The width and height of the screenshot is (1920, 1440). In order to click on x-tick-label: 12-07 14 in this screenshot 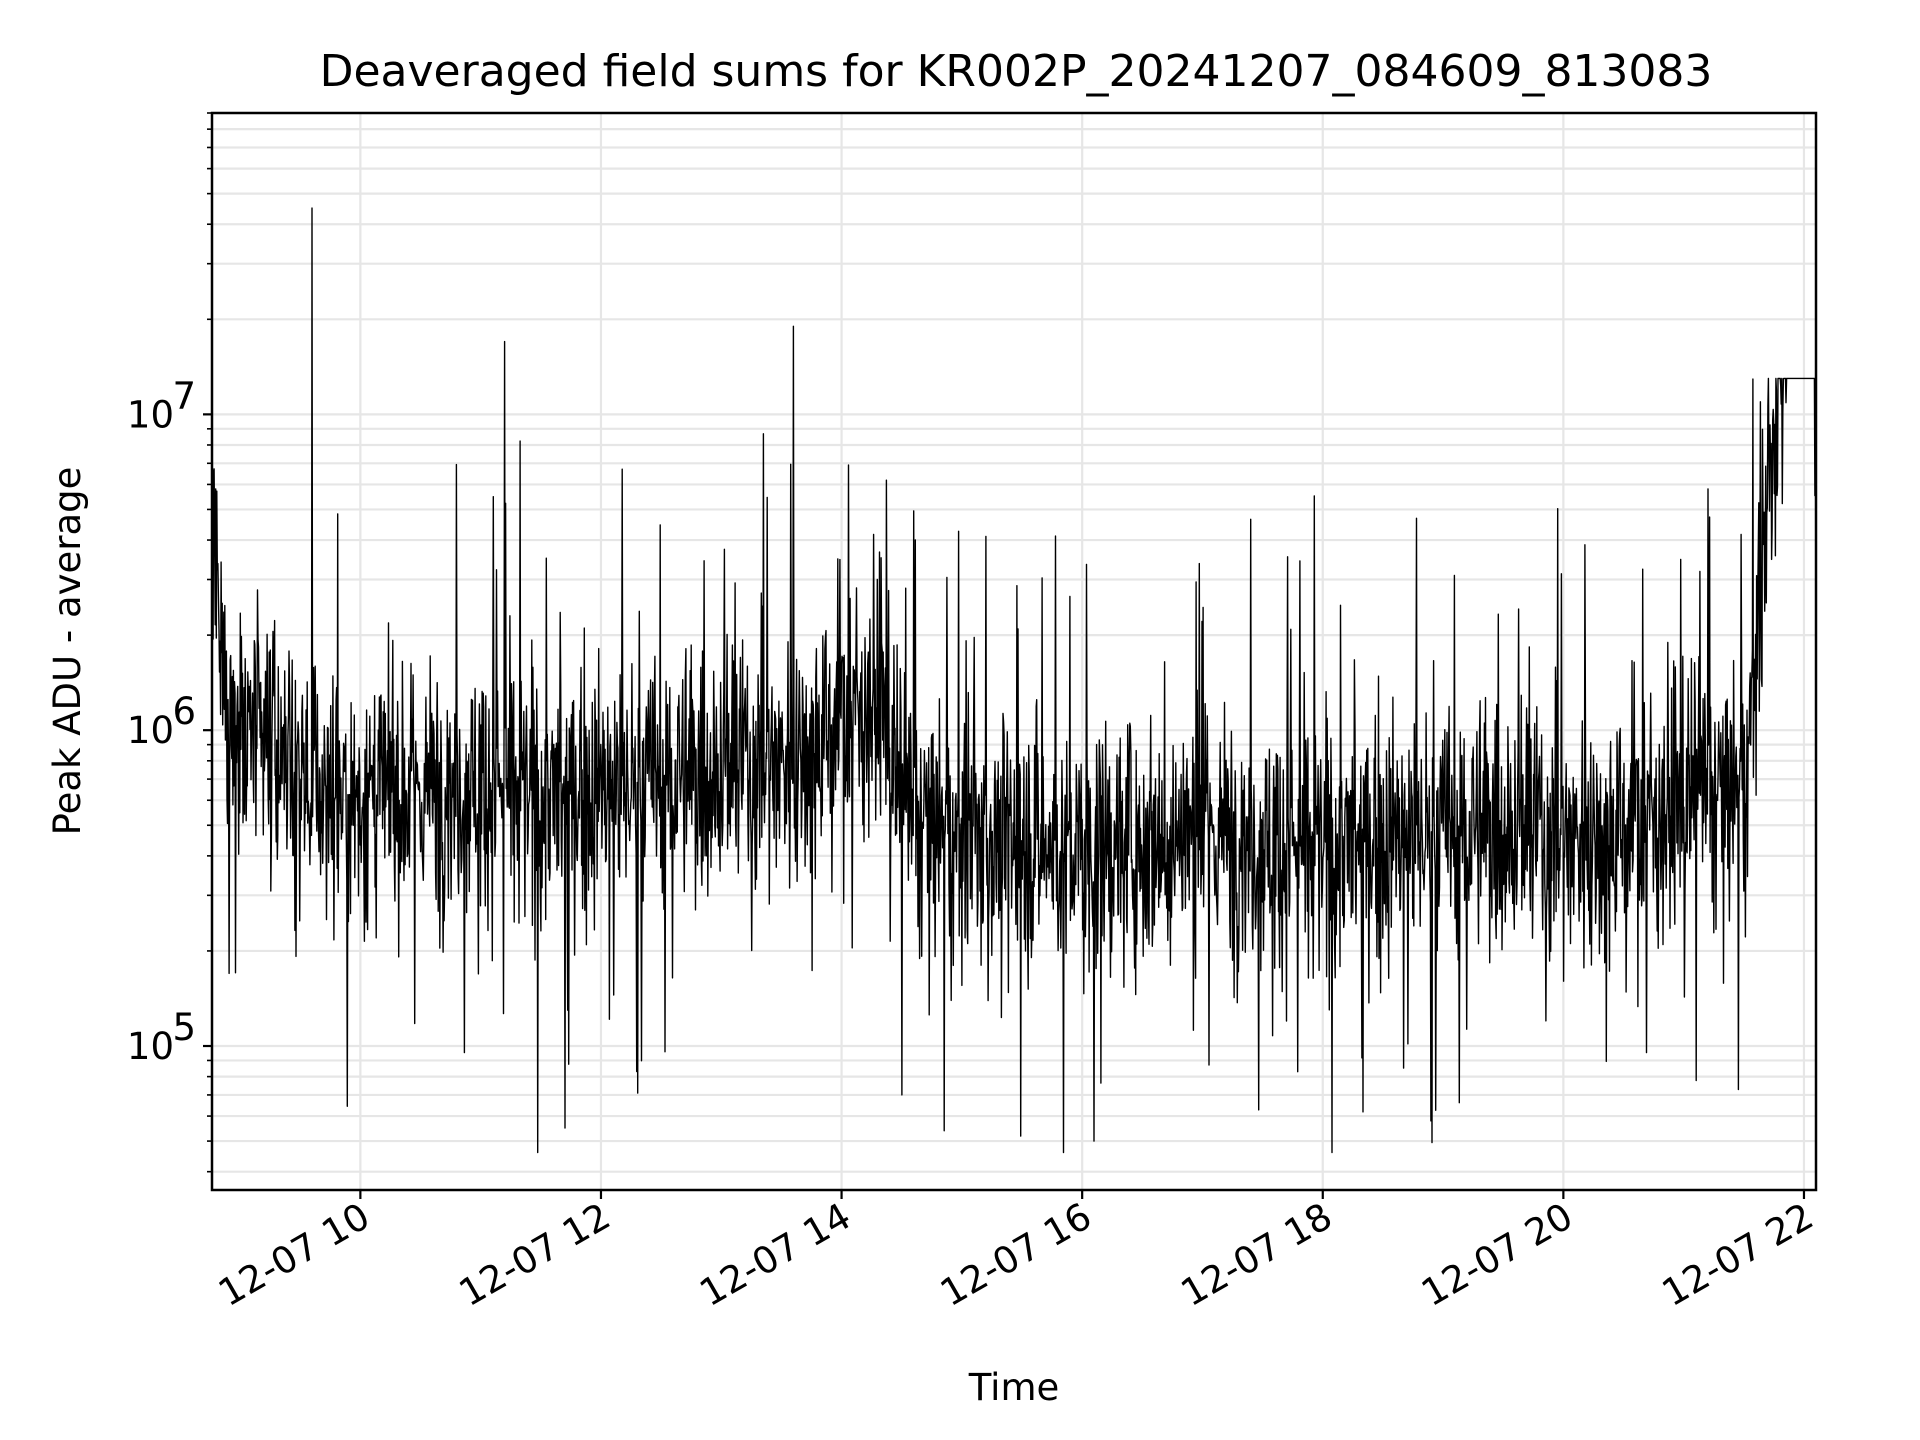, I will do `click(775, 1255)`.